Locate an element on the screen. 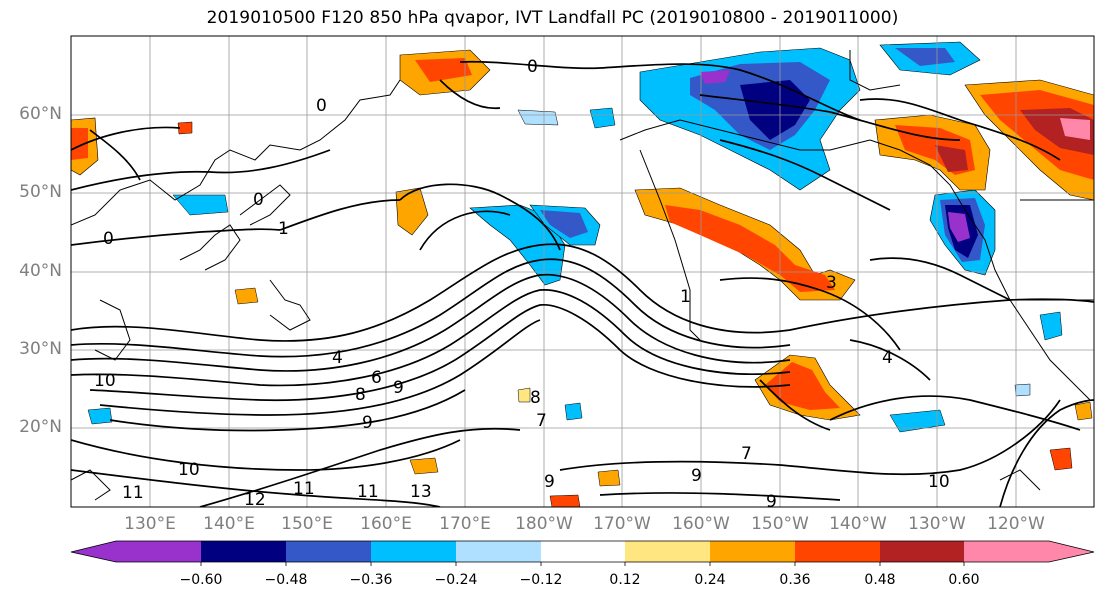  lon-label-180w: 180°W is located at coordinates (544, 524).